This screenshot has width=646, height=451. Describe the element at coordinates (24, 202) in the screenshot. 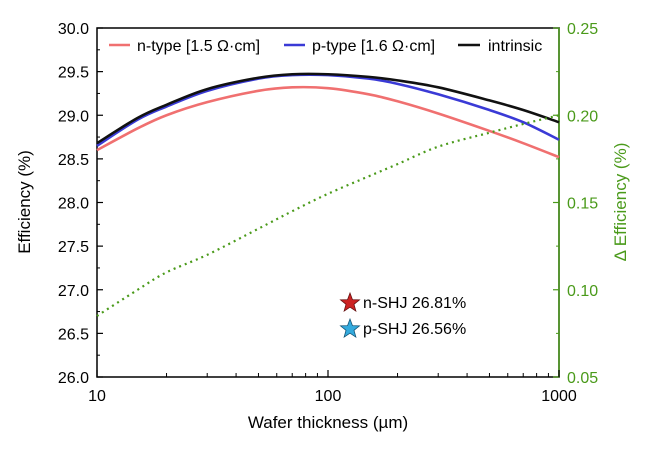

I see `y-axis-title: Efficiency (%)` at that location.